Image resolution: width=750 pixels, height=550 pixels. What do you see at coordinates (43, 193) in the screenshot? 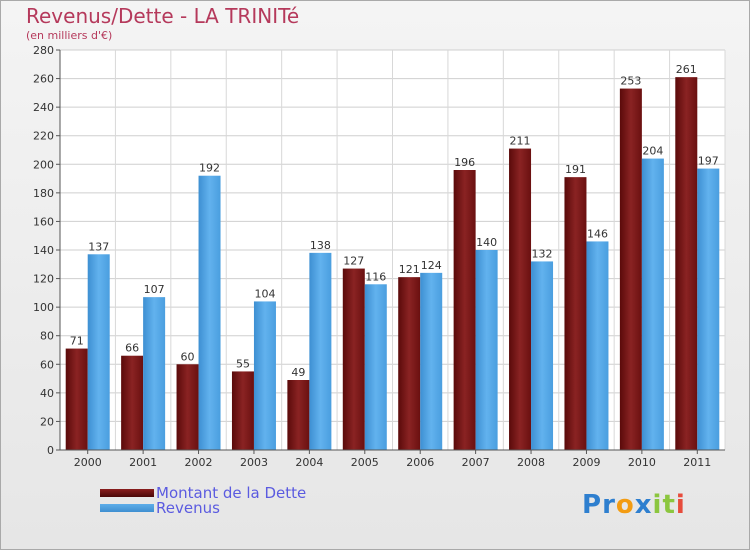
I see `y-tick-label: 180` at bounding box center [43, 193].